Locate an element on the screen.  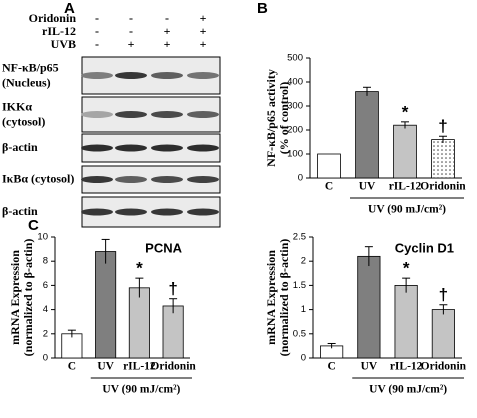
chart-title: PCNA is located at coordinates (163, 247).